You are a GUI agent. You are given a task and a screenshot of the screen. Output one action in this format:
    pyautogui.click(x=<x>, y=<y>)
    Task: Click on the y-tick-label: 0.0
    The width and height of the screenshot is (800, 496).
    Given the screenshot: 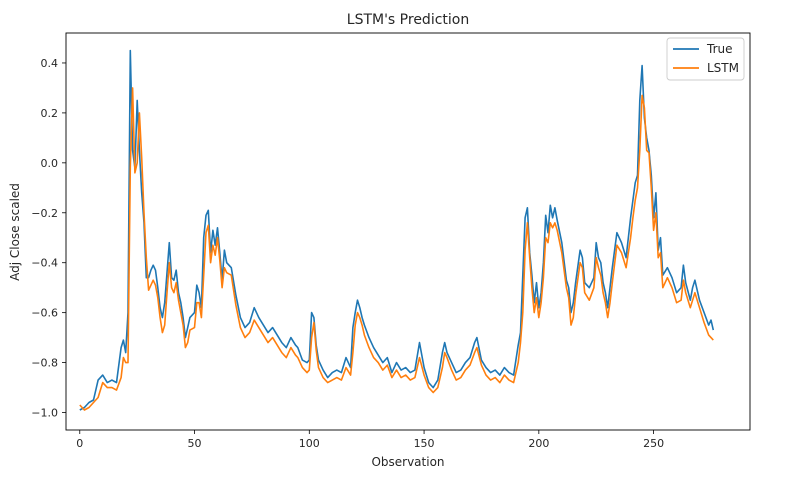 What is the action you would take?
    pyautogui.click(x=50, y=163)
    